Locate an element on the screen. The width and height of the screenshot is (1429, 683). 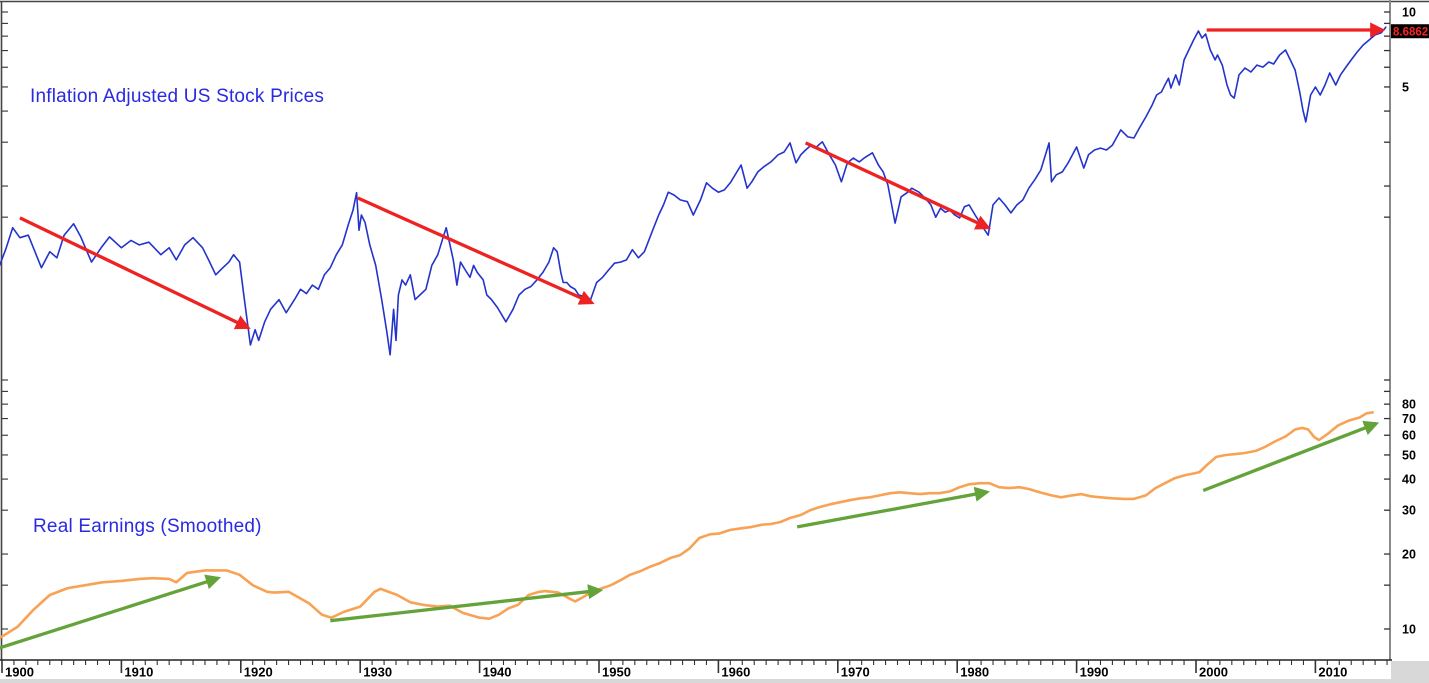
y-axis-label-earnings: 10 is located at coordinates (1409, 630).